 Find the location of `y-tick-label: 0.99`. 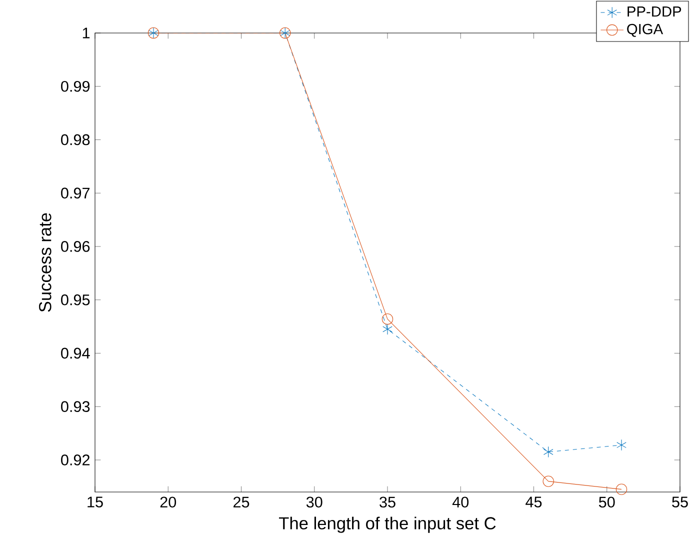

y-tick-label: 0.99 is located at coordinates (75, 86).